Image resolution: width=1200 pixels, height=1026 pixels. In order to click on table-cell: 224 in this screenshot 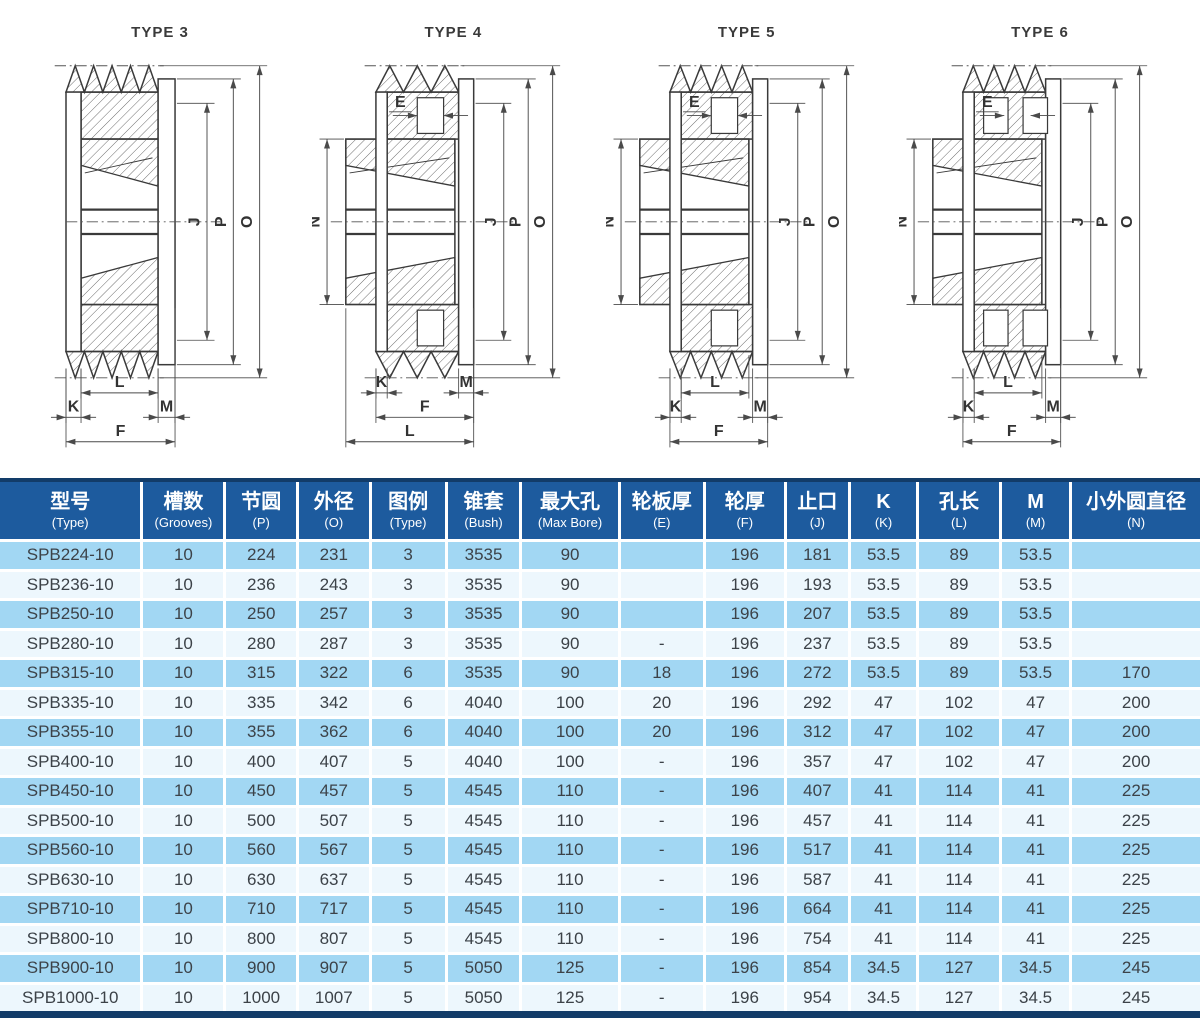, I will do `click(261, 556)`.